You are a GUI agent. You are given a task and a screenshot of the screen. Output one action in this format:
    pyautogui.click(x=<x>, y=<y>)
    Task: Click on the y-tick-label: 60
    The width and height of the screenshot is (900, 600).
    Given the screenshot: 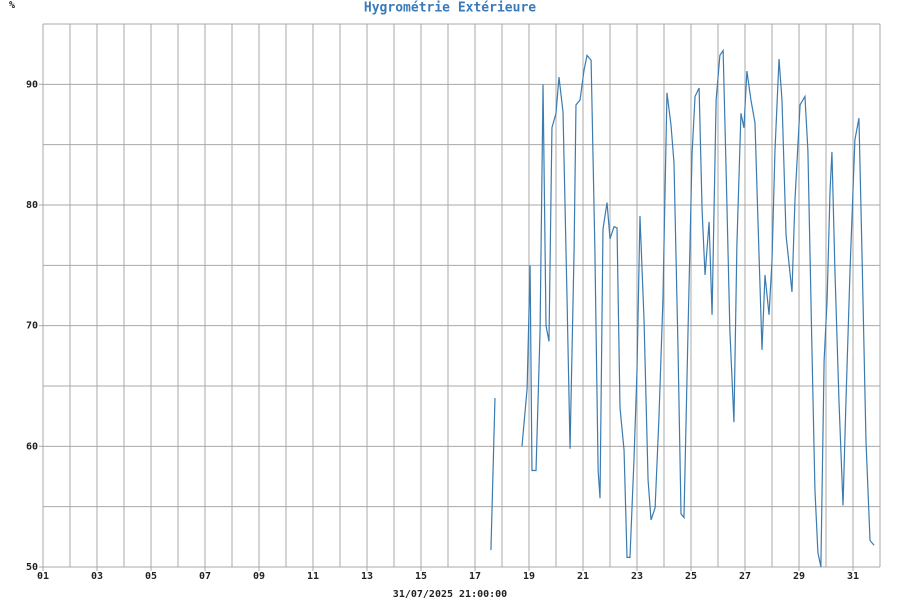 What is the action you would take?
    pyautogui.click(x=32, y=446)
    